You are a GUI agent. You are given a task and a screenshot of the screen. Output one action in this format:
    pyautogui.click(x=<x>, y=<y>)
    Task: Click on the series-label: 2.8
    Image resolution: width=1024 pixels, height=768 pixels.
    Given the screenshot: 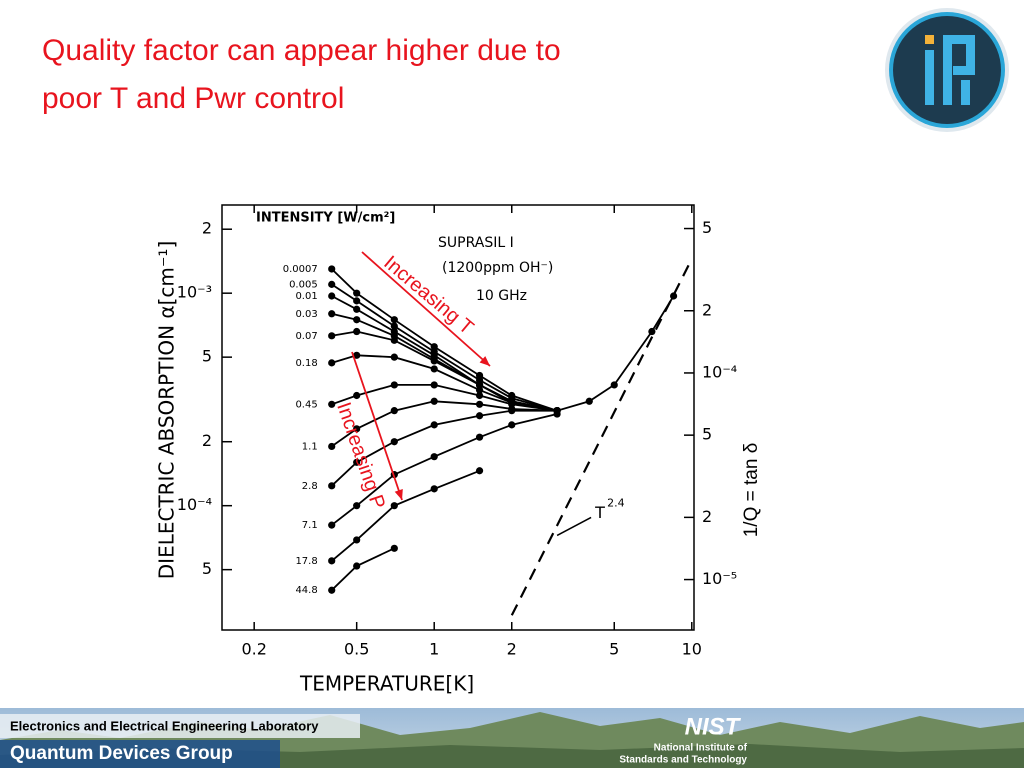 What is the action you would take?
    pyautogui.click(x=310, y=486)
    